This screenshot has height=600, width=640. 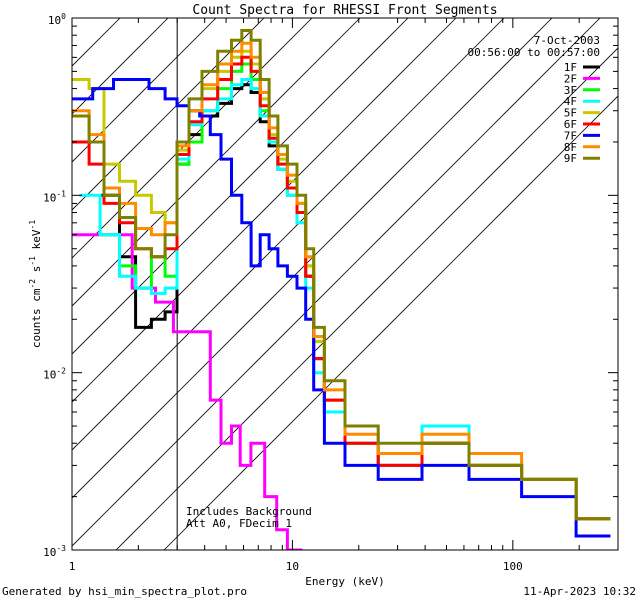 I want to click on note-line-background: Includes Background, so click(x=249, y=511).